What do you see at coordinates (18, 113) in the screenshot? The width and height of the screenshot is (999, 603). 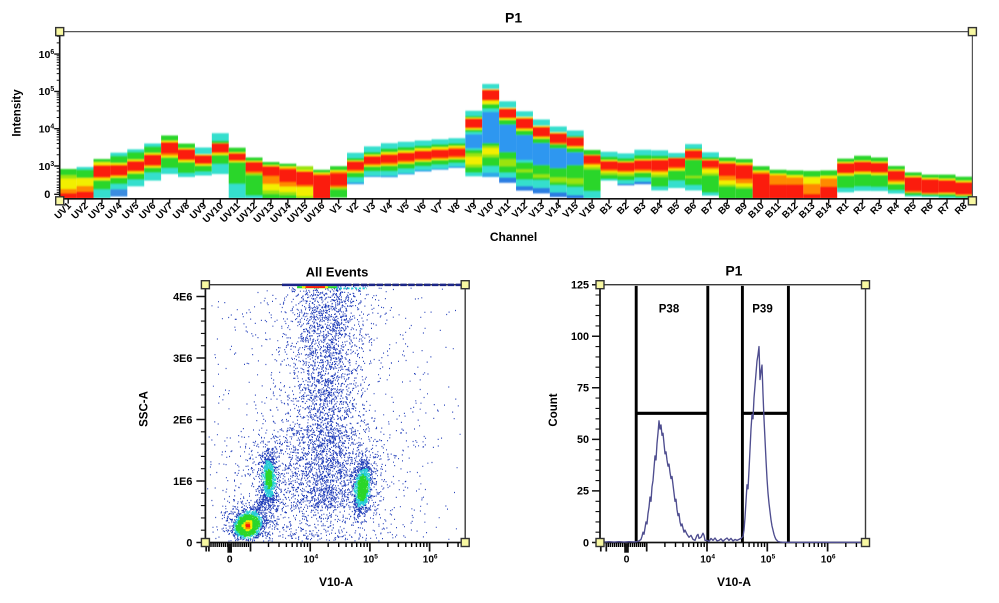 I see `svg-text: Intensity` at bounding box center [18, 113].